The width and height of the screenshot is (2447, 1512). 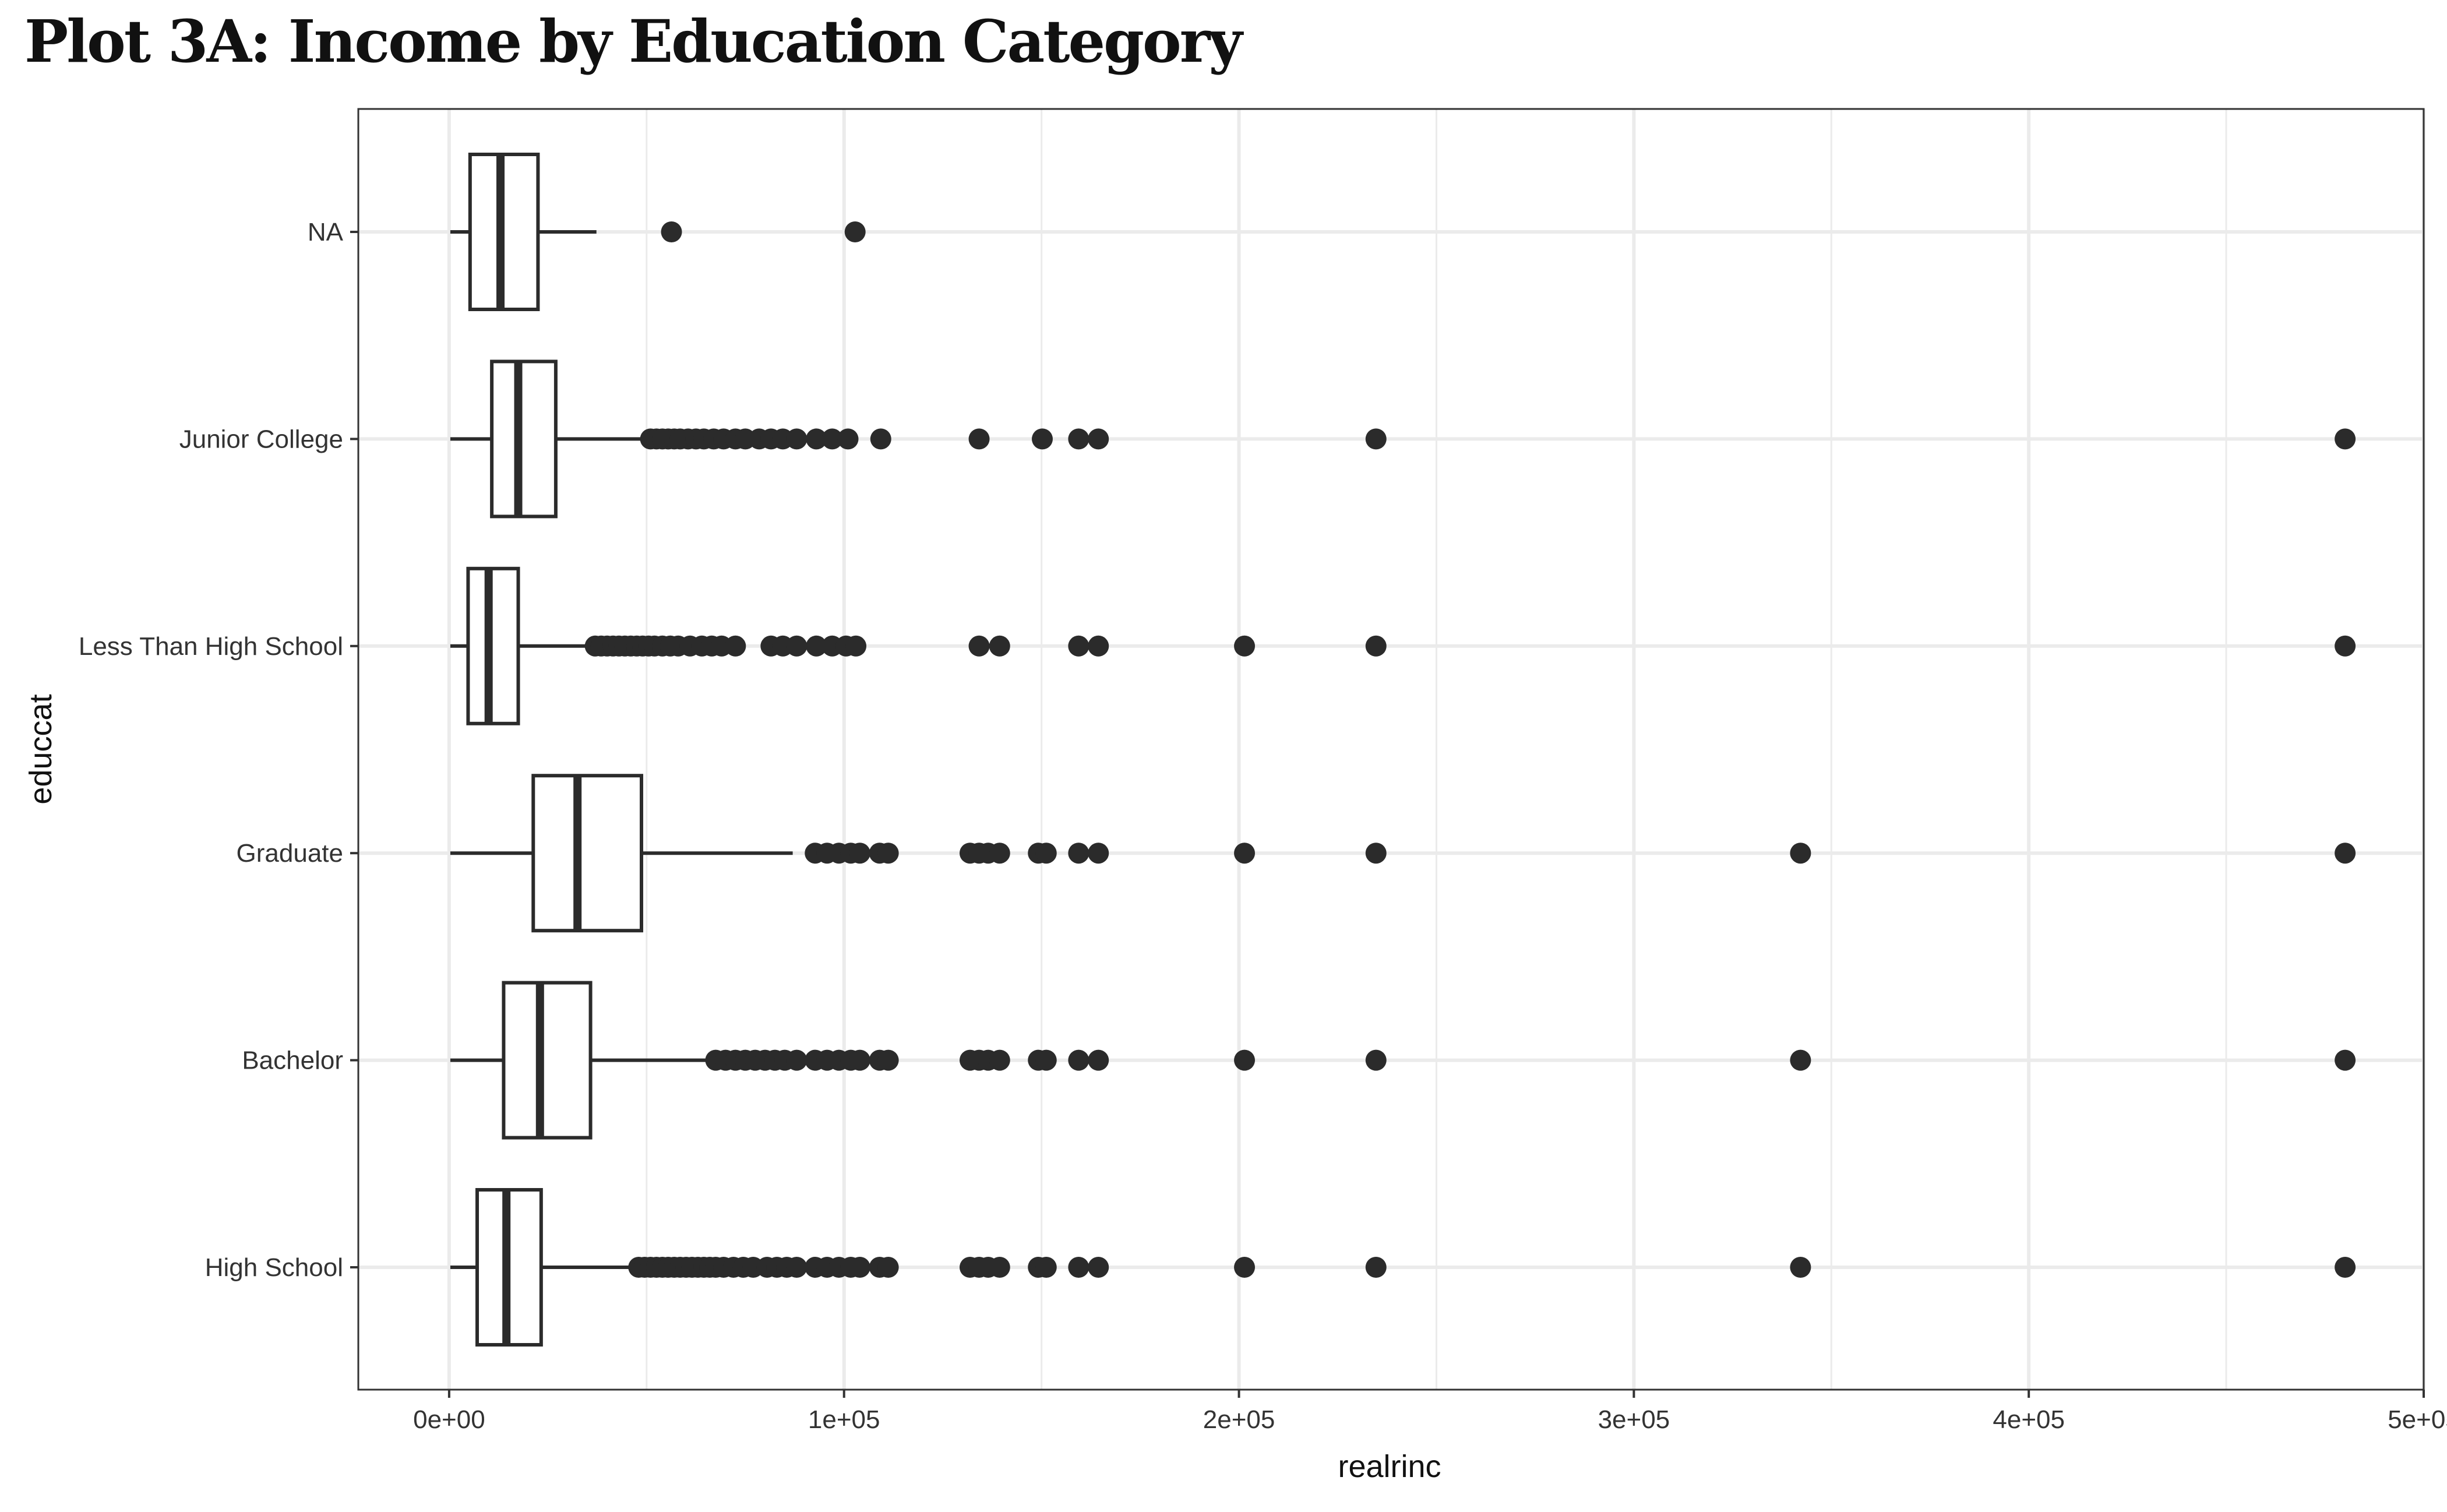 What do you see at coordinates (449, 1420) in the screenshot?
I see `x-tick-label: 0e+00` at bounding box center [449, 1420].